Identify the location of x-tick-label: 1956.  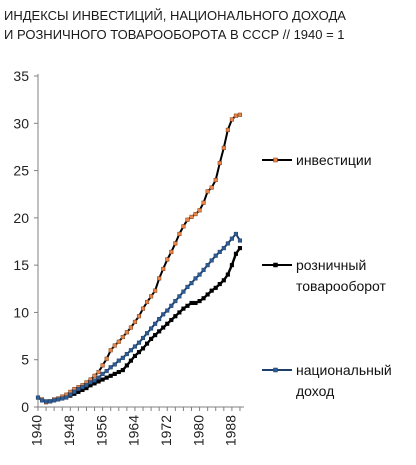
(101, 430).